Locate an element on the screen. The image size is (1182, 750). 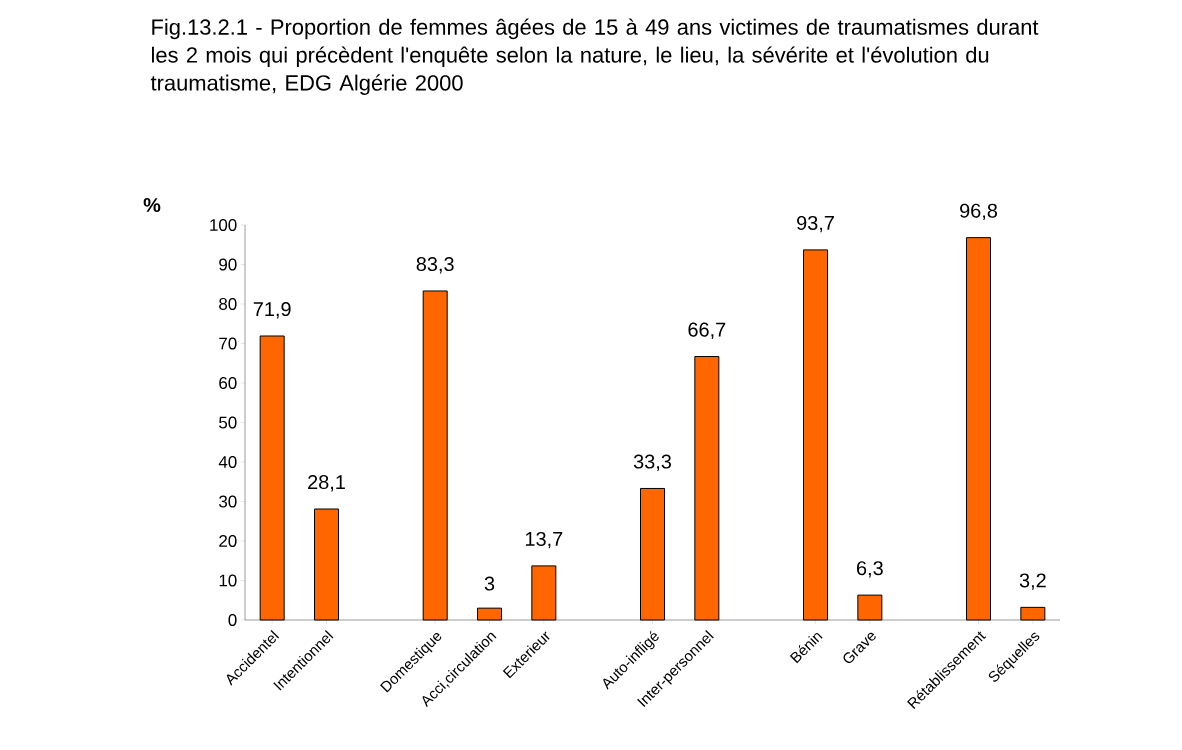
data-label: 71,9 is located at coordinates (272, 310).